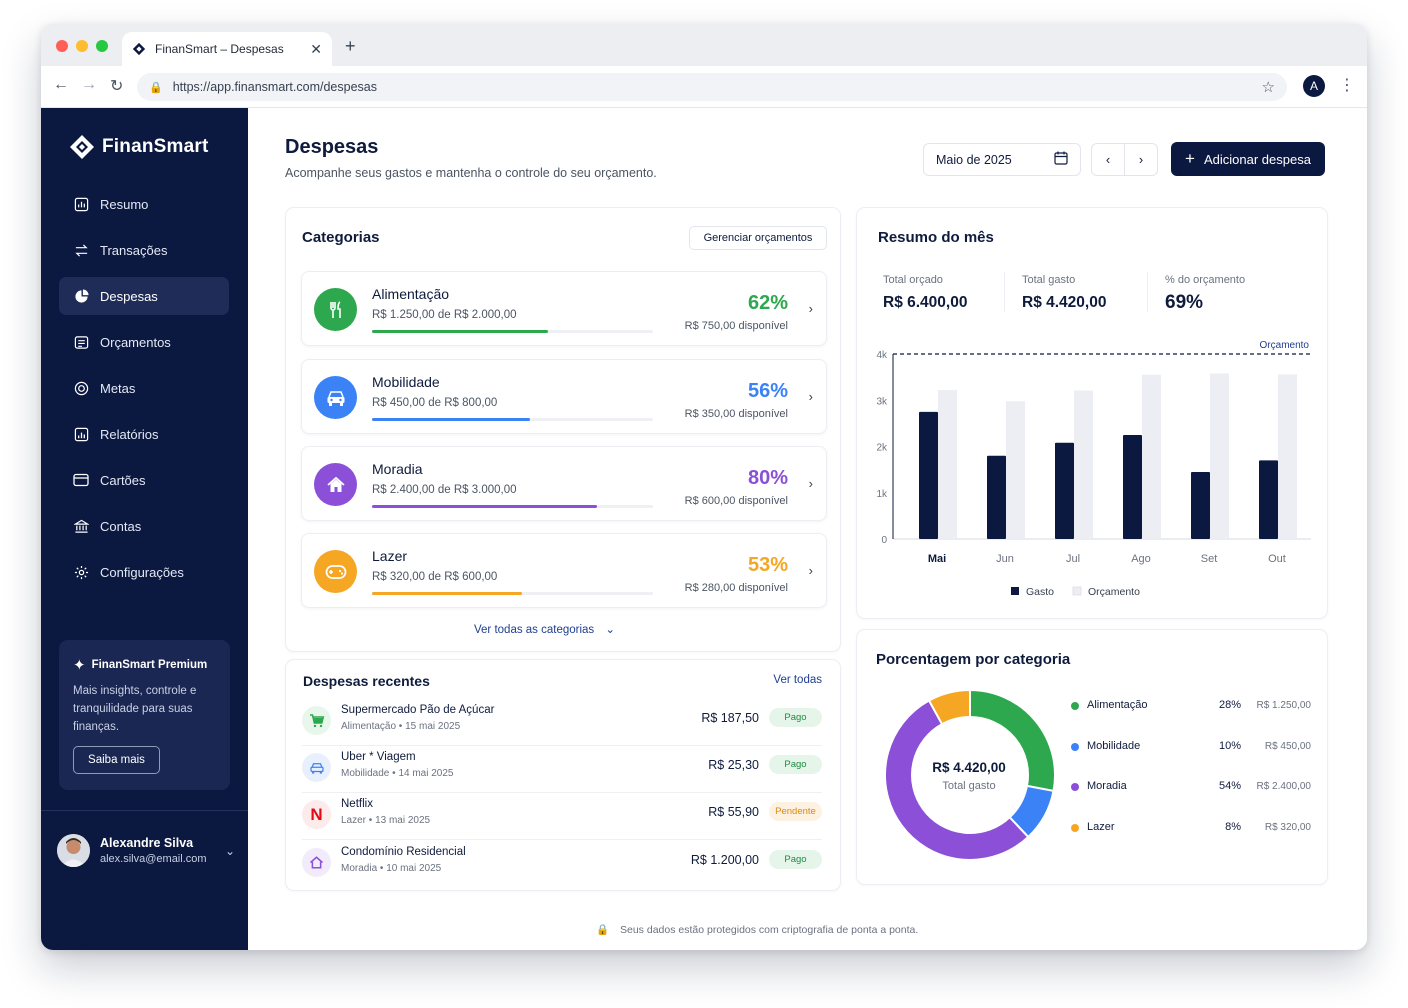 The height and width of the screenshot is (1008, 1408). What do you see at coordinates (135, 342) in the screenshot?
I see `sidebar-item-label: Orçamentos` at bounding box center [135, 342].